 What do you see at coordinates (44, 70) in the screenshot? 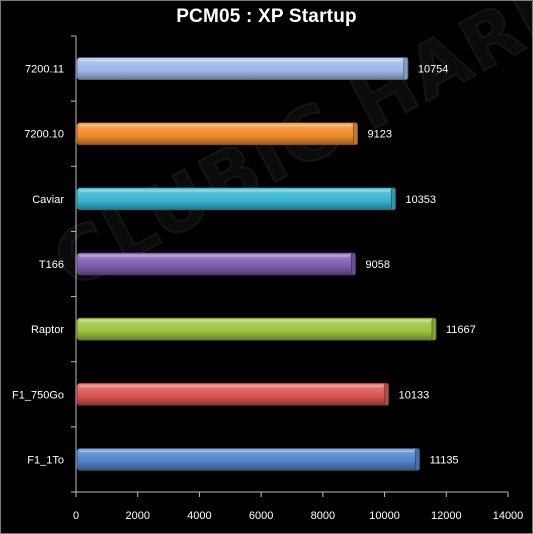
I see `category-label: 7200.11` at bounding box center [44, 70].